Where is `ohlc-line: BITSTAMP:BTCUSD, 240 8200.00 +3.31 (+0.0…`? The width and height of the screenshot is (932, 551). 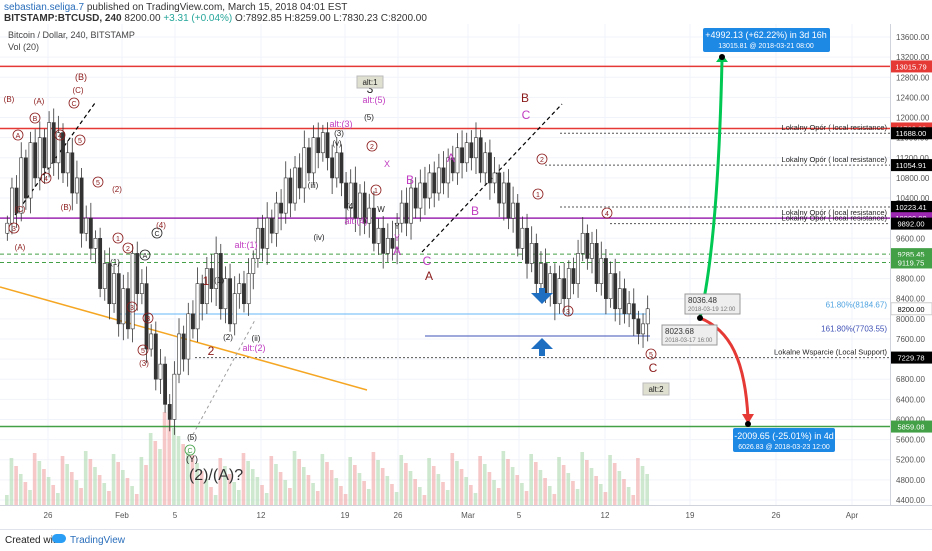 ohlc-line: BITSTAMP:BTCUSD, 240 8200.00 +3.31 (+0.0… is located at coordinates (215, 18).